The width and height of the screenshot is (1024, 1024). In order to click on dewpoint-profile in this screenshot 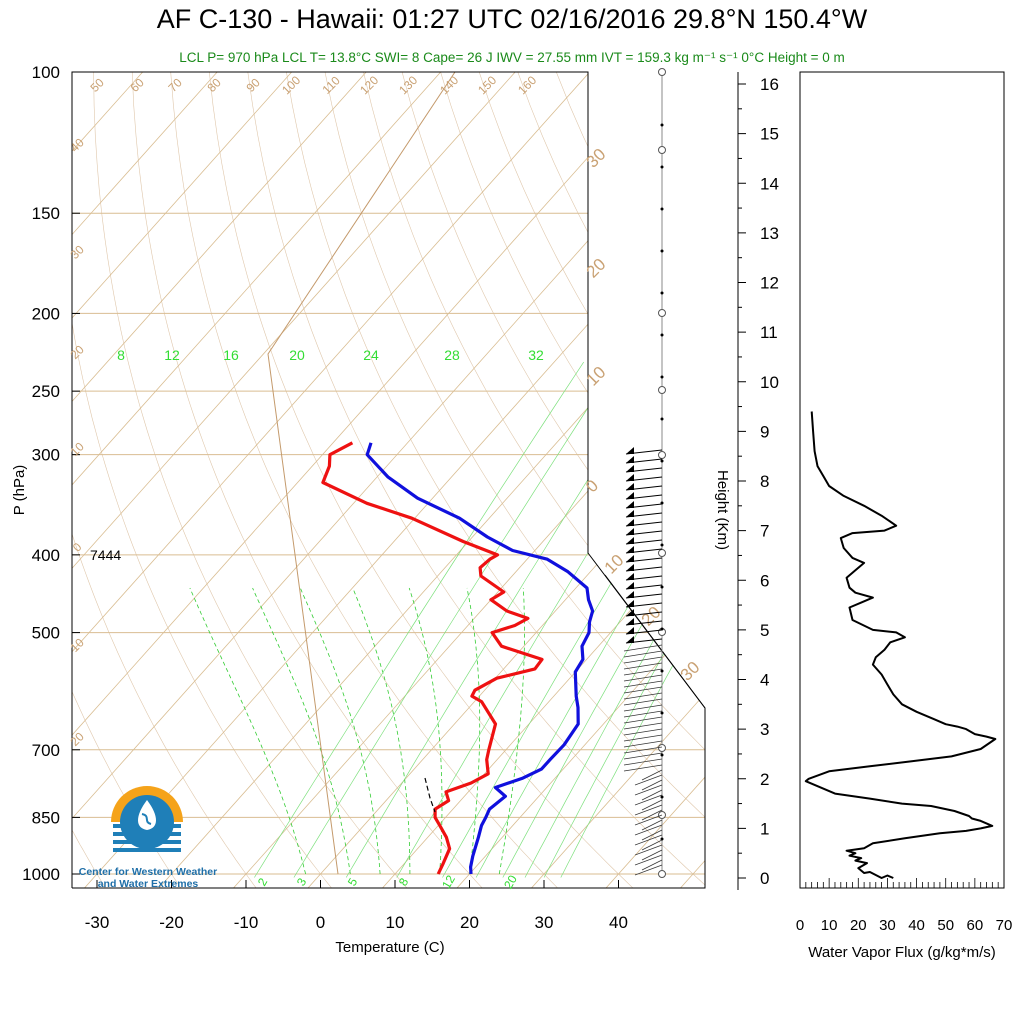, I will do `click(480, 658)`.